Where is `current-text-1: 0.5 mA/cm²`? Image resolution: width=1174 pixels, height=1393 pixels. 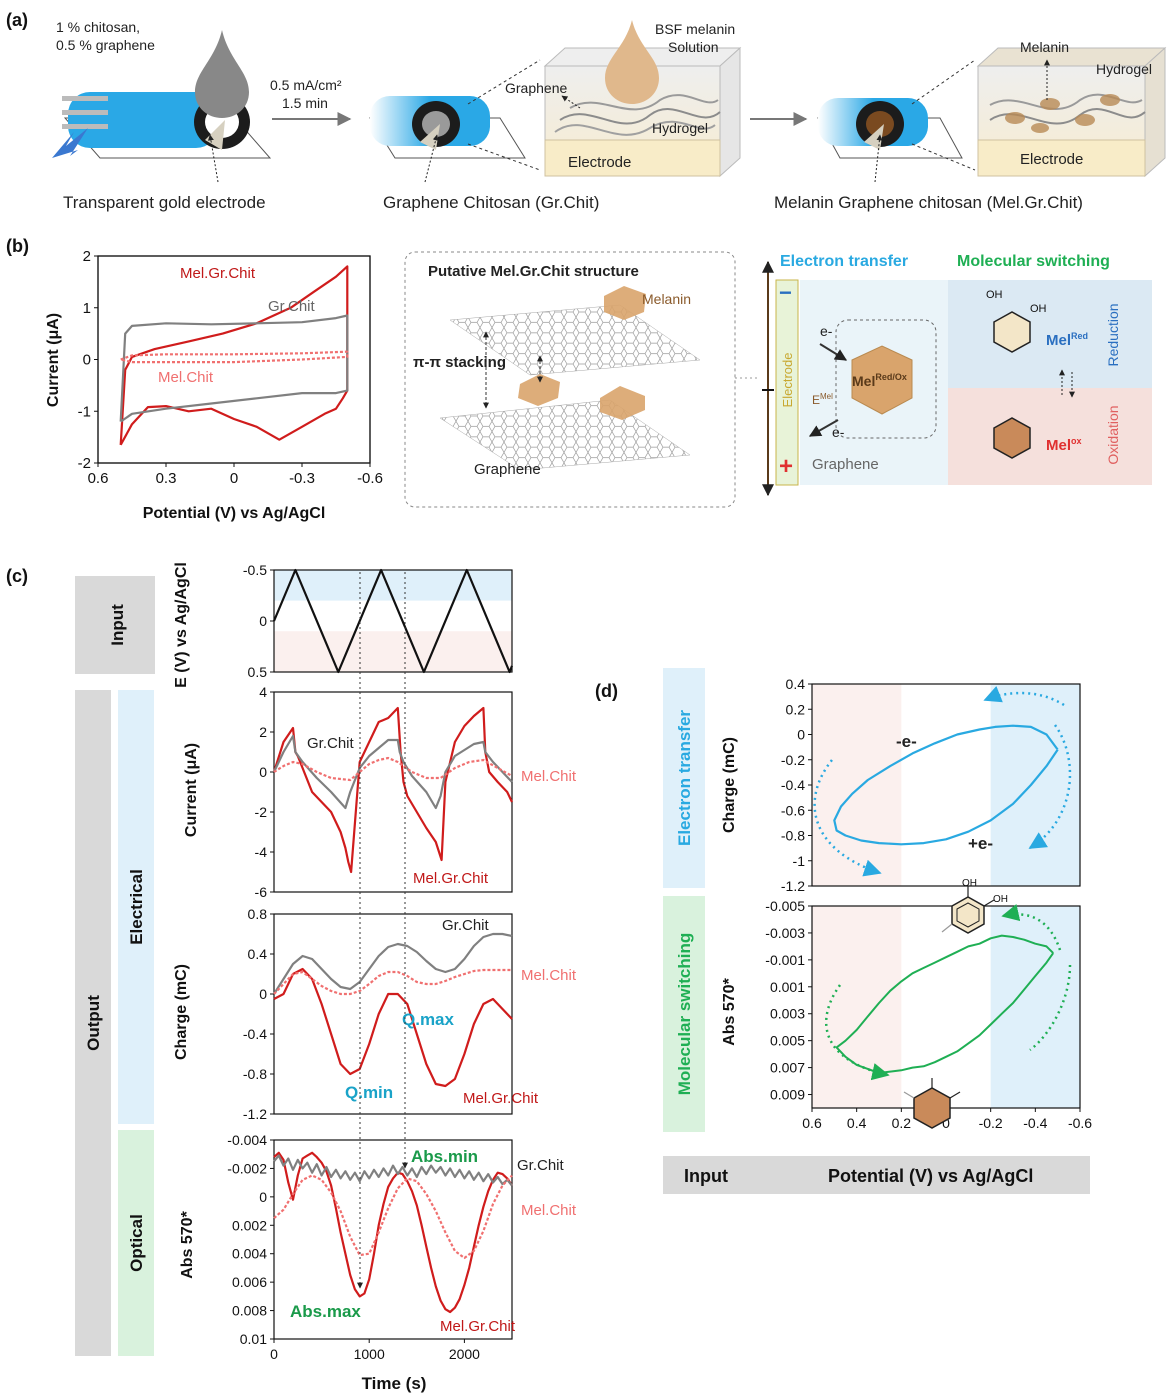 current-text-1: 0.5 mA/cm² is located at coordinates (306, 85).